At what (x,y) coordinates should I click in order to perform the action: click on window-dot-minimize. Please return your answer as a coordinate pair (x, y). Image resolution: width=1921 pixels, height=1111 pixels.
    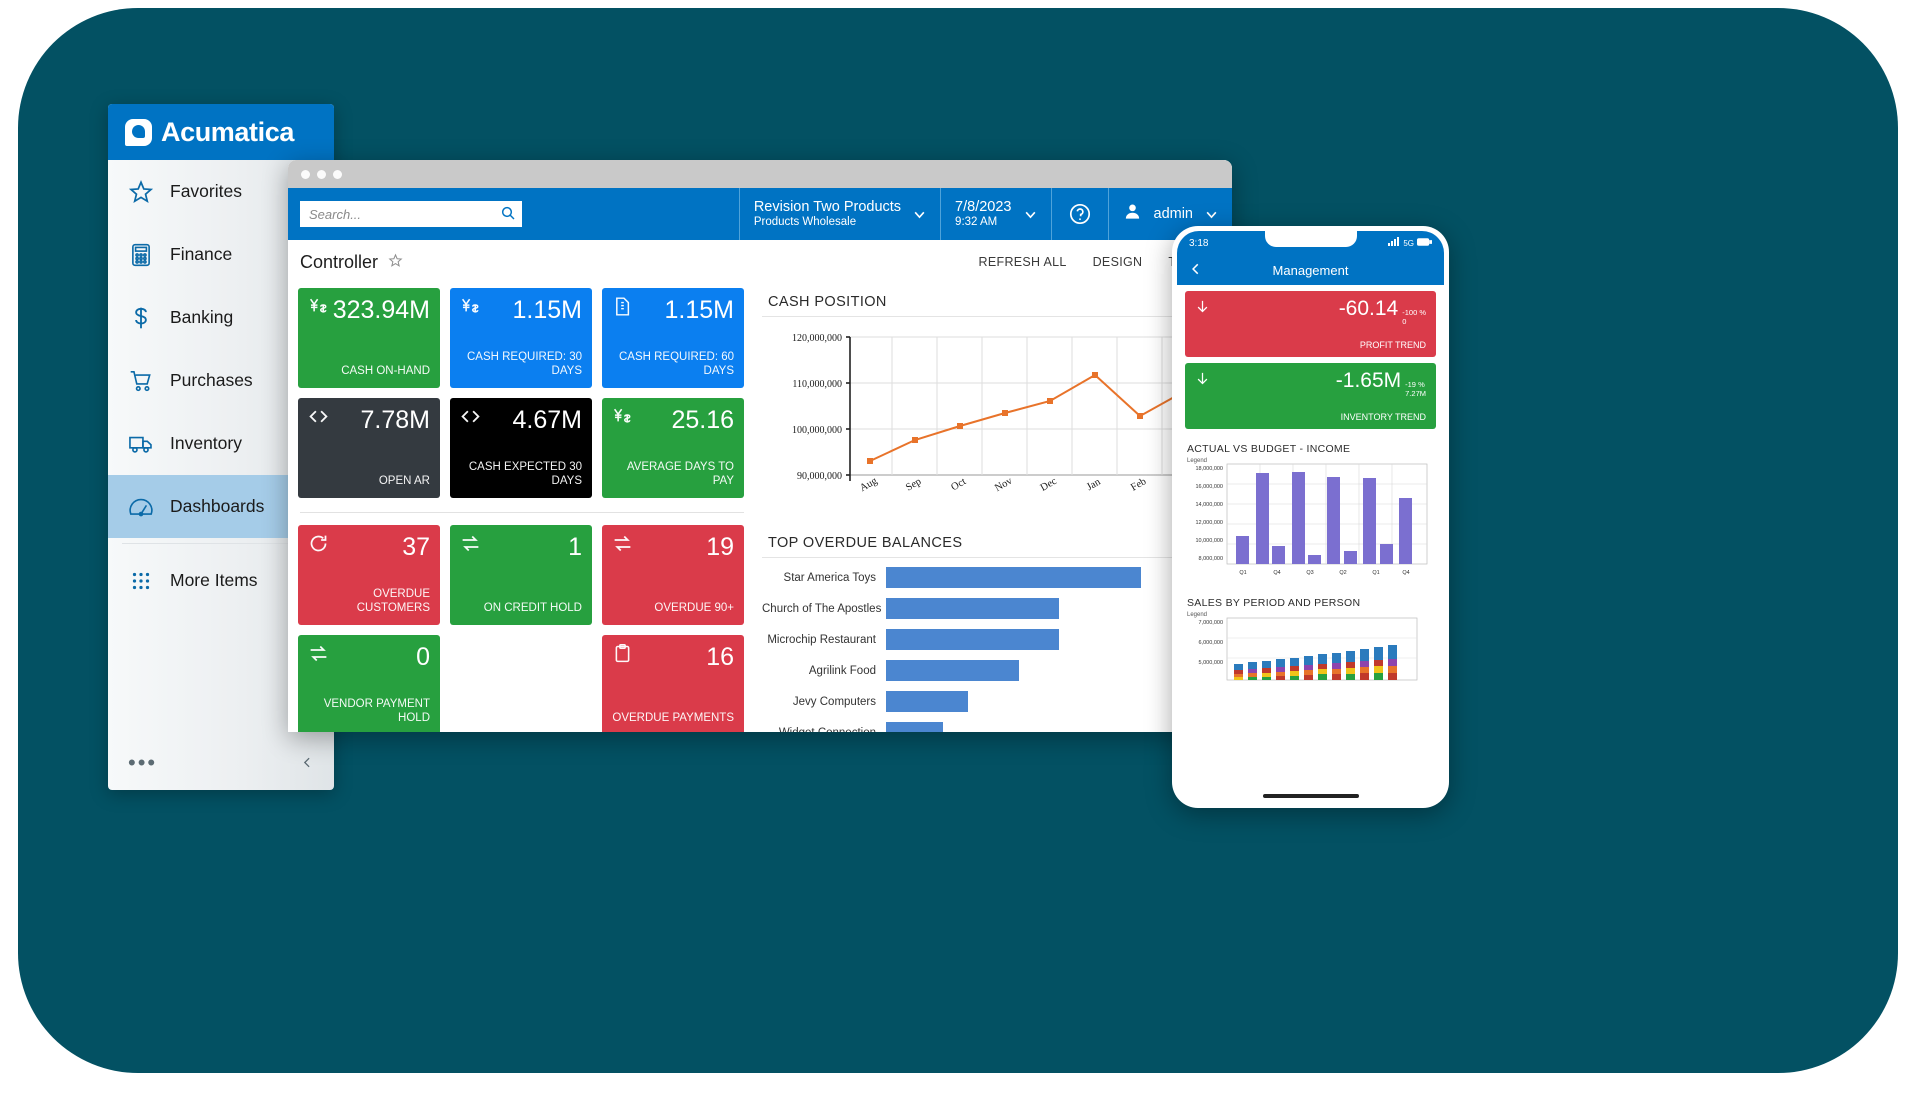
    Looking at the image, I should click on (321, 174).